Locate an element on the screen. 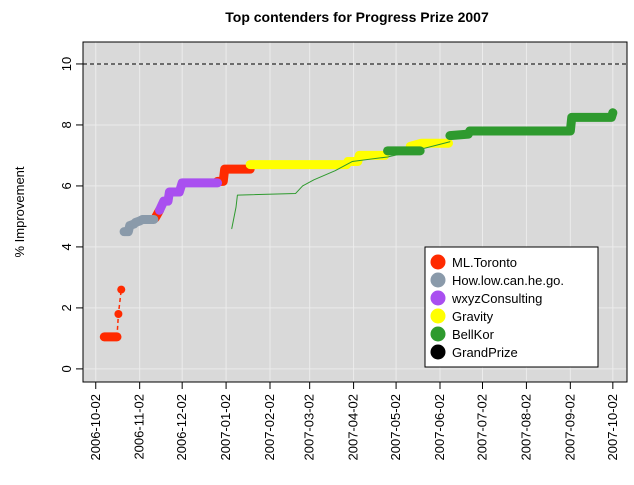  x-tick-label: 2007-10-02 is located at coordinates (612, 427).